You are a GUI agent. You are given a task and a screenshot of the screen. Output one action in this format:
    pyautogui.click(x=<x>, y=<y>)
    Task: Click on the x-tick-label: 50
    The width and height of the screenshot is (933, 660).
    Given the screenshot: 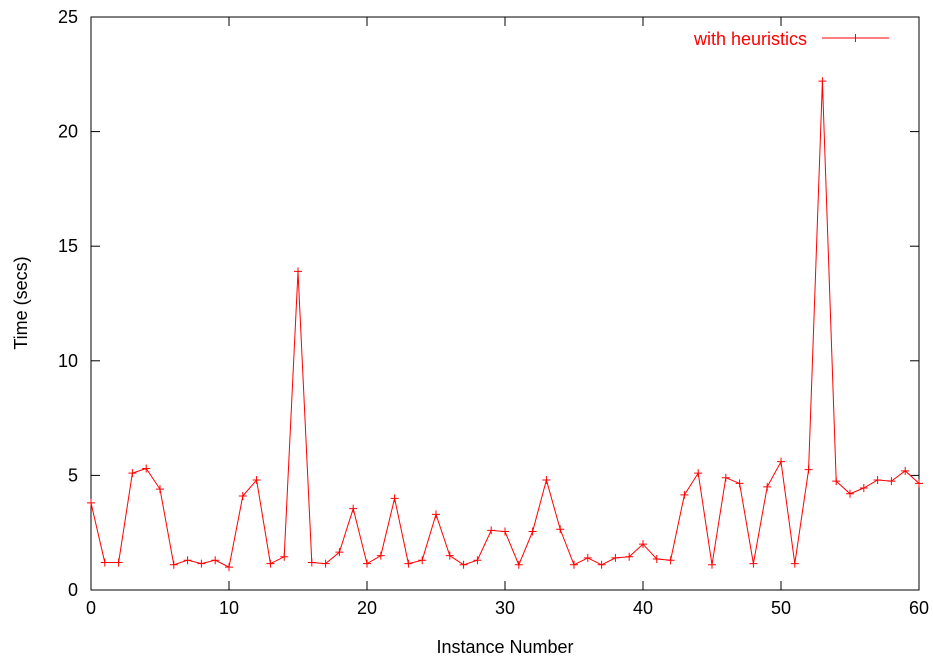 What is the action you would take?
    pyautogui.click(x=781, y=608)
    